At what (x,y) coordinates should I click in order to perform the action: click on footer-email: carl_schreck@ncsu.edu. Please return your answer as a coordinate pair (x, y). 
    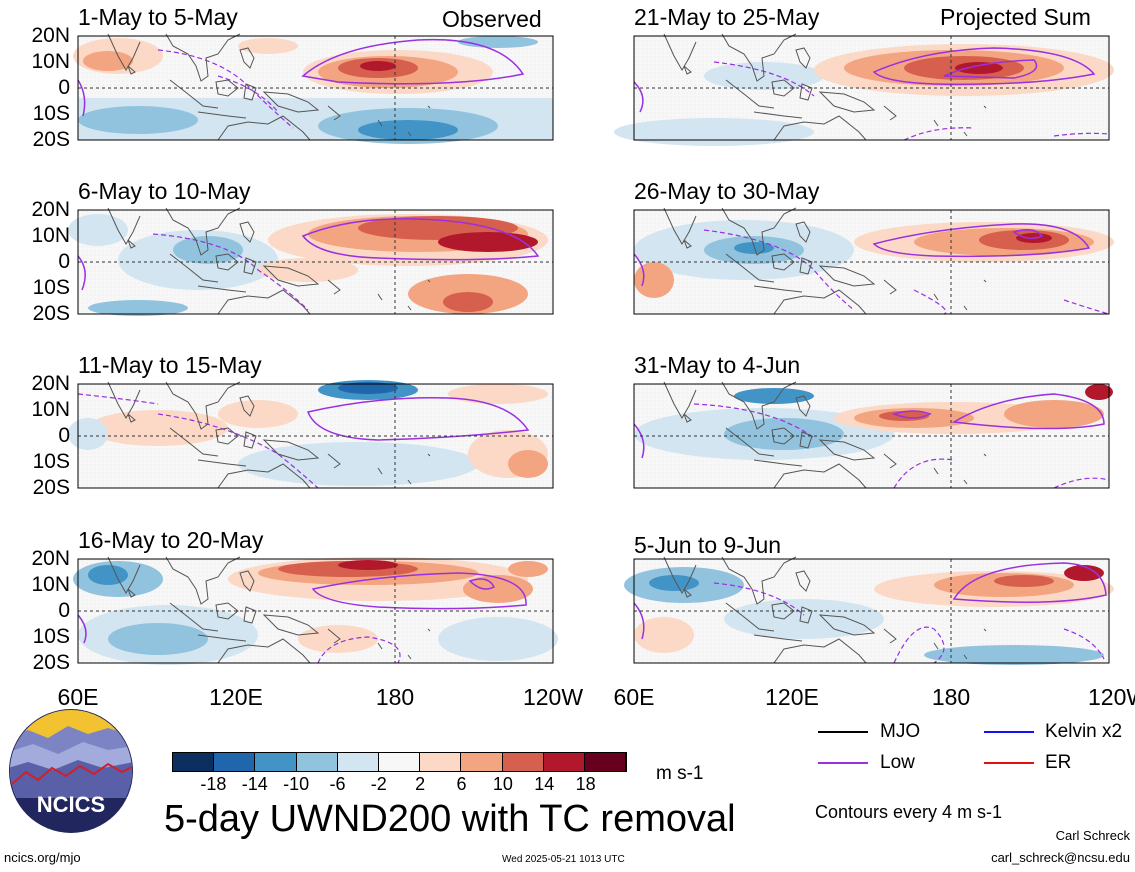
    Looking at the image, I should click on (1060, 857).